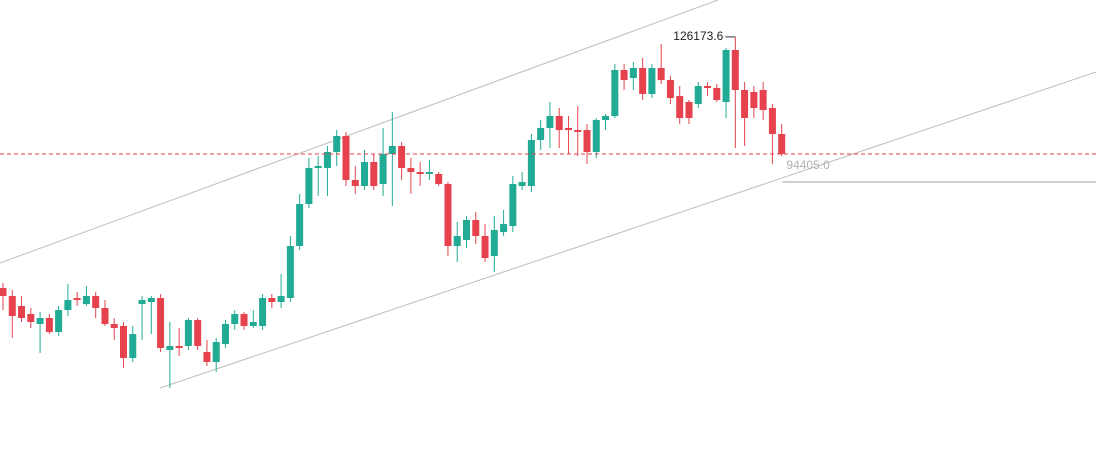  Describe the element at coordinates (698, 36) in the screenshot. I see `high-label: 126173.6` at that location.